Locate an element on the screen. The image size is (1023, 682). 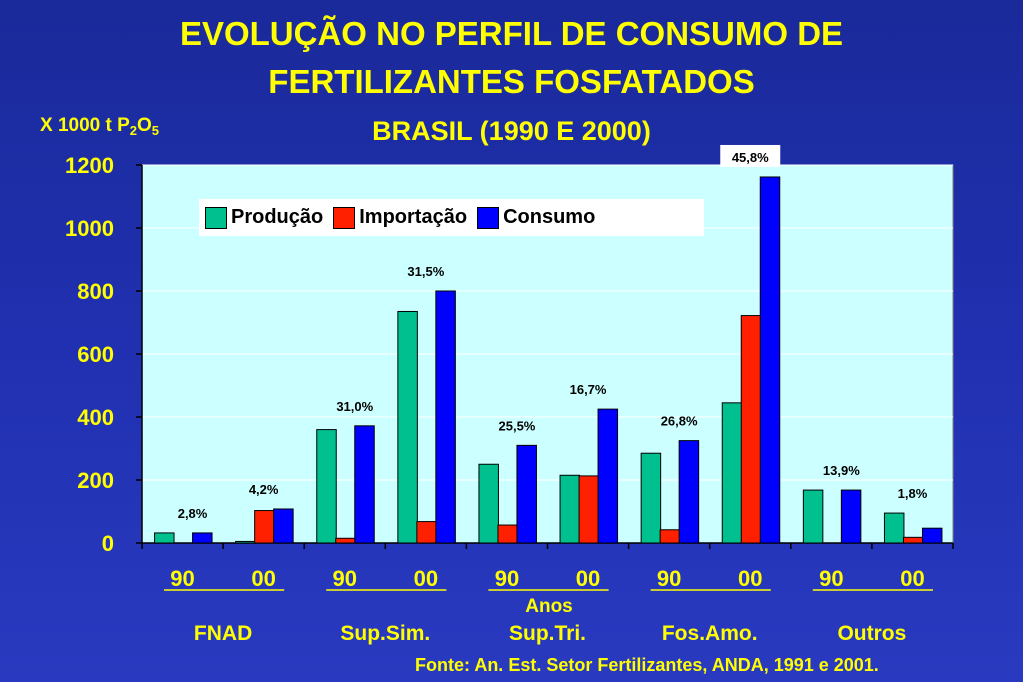
data-label: 2,8% is located at coordinates (193, 513).